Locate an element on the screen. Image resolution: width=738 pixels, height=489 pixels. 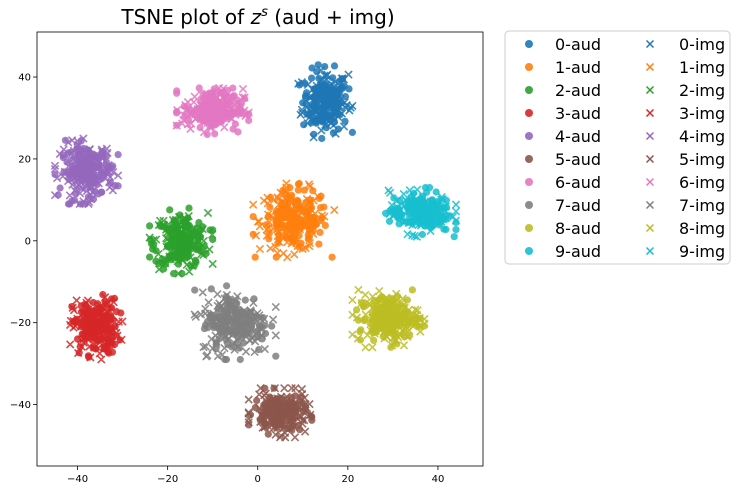
point-9-img is located at coordinates (456, 211).